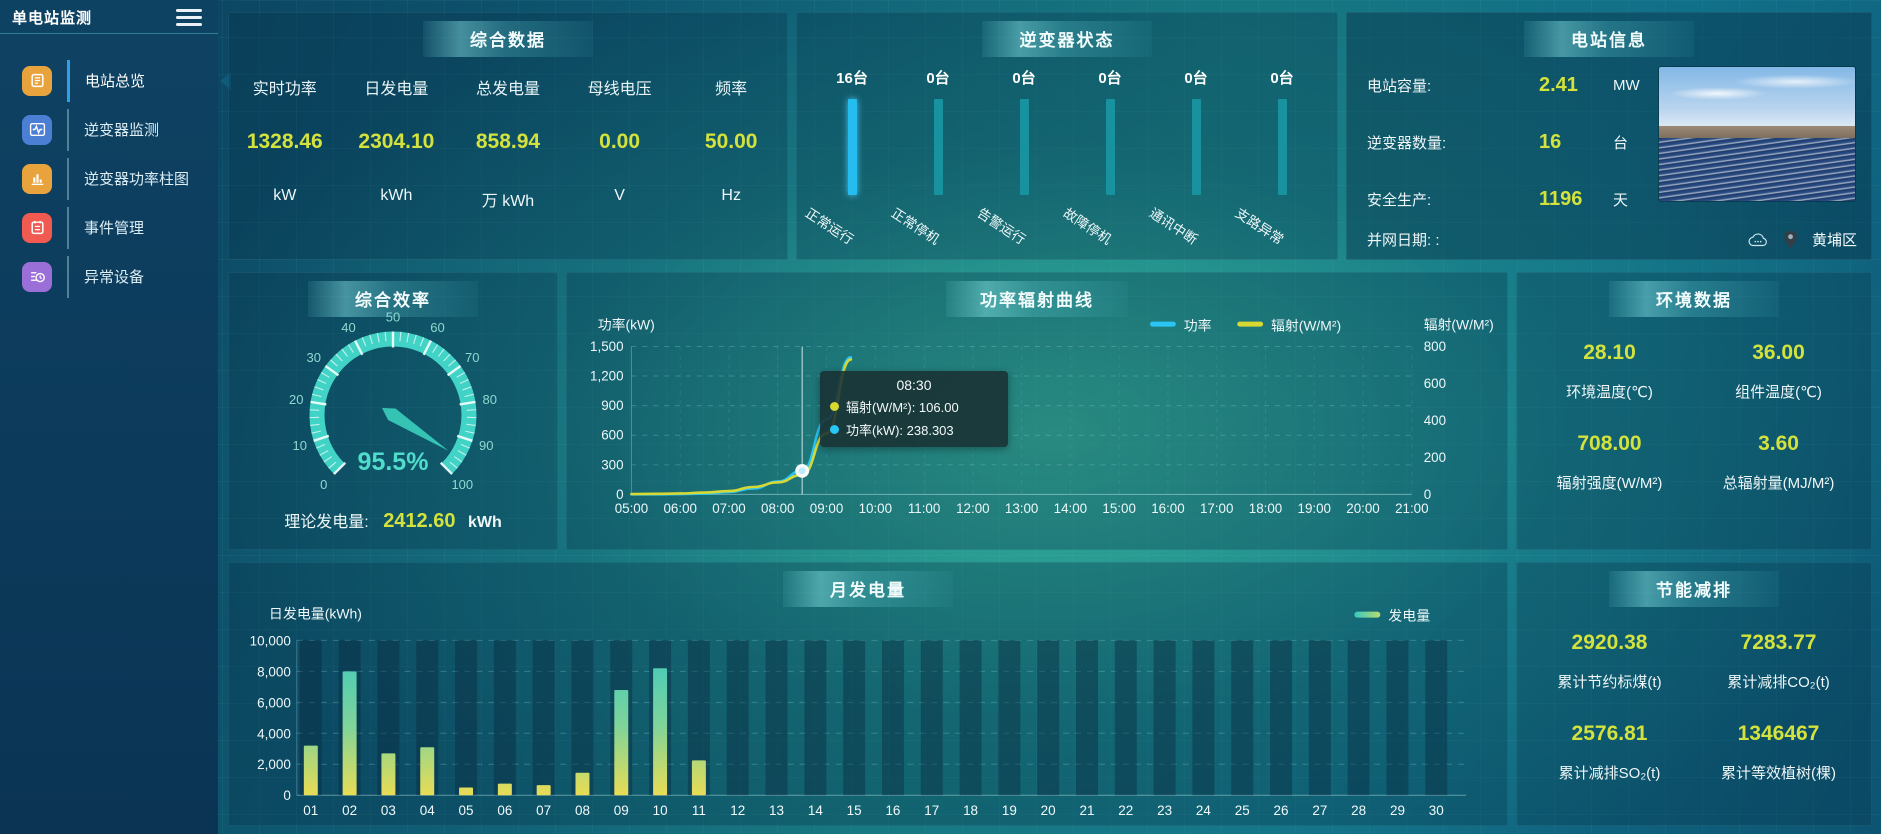 This screenshot has height=834, width=1881. I want to click on svg-text: 95.5%, so click(393, 462).